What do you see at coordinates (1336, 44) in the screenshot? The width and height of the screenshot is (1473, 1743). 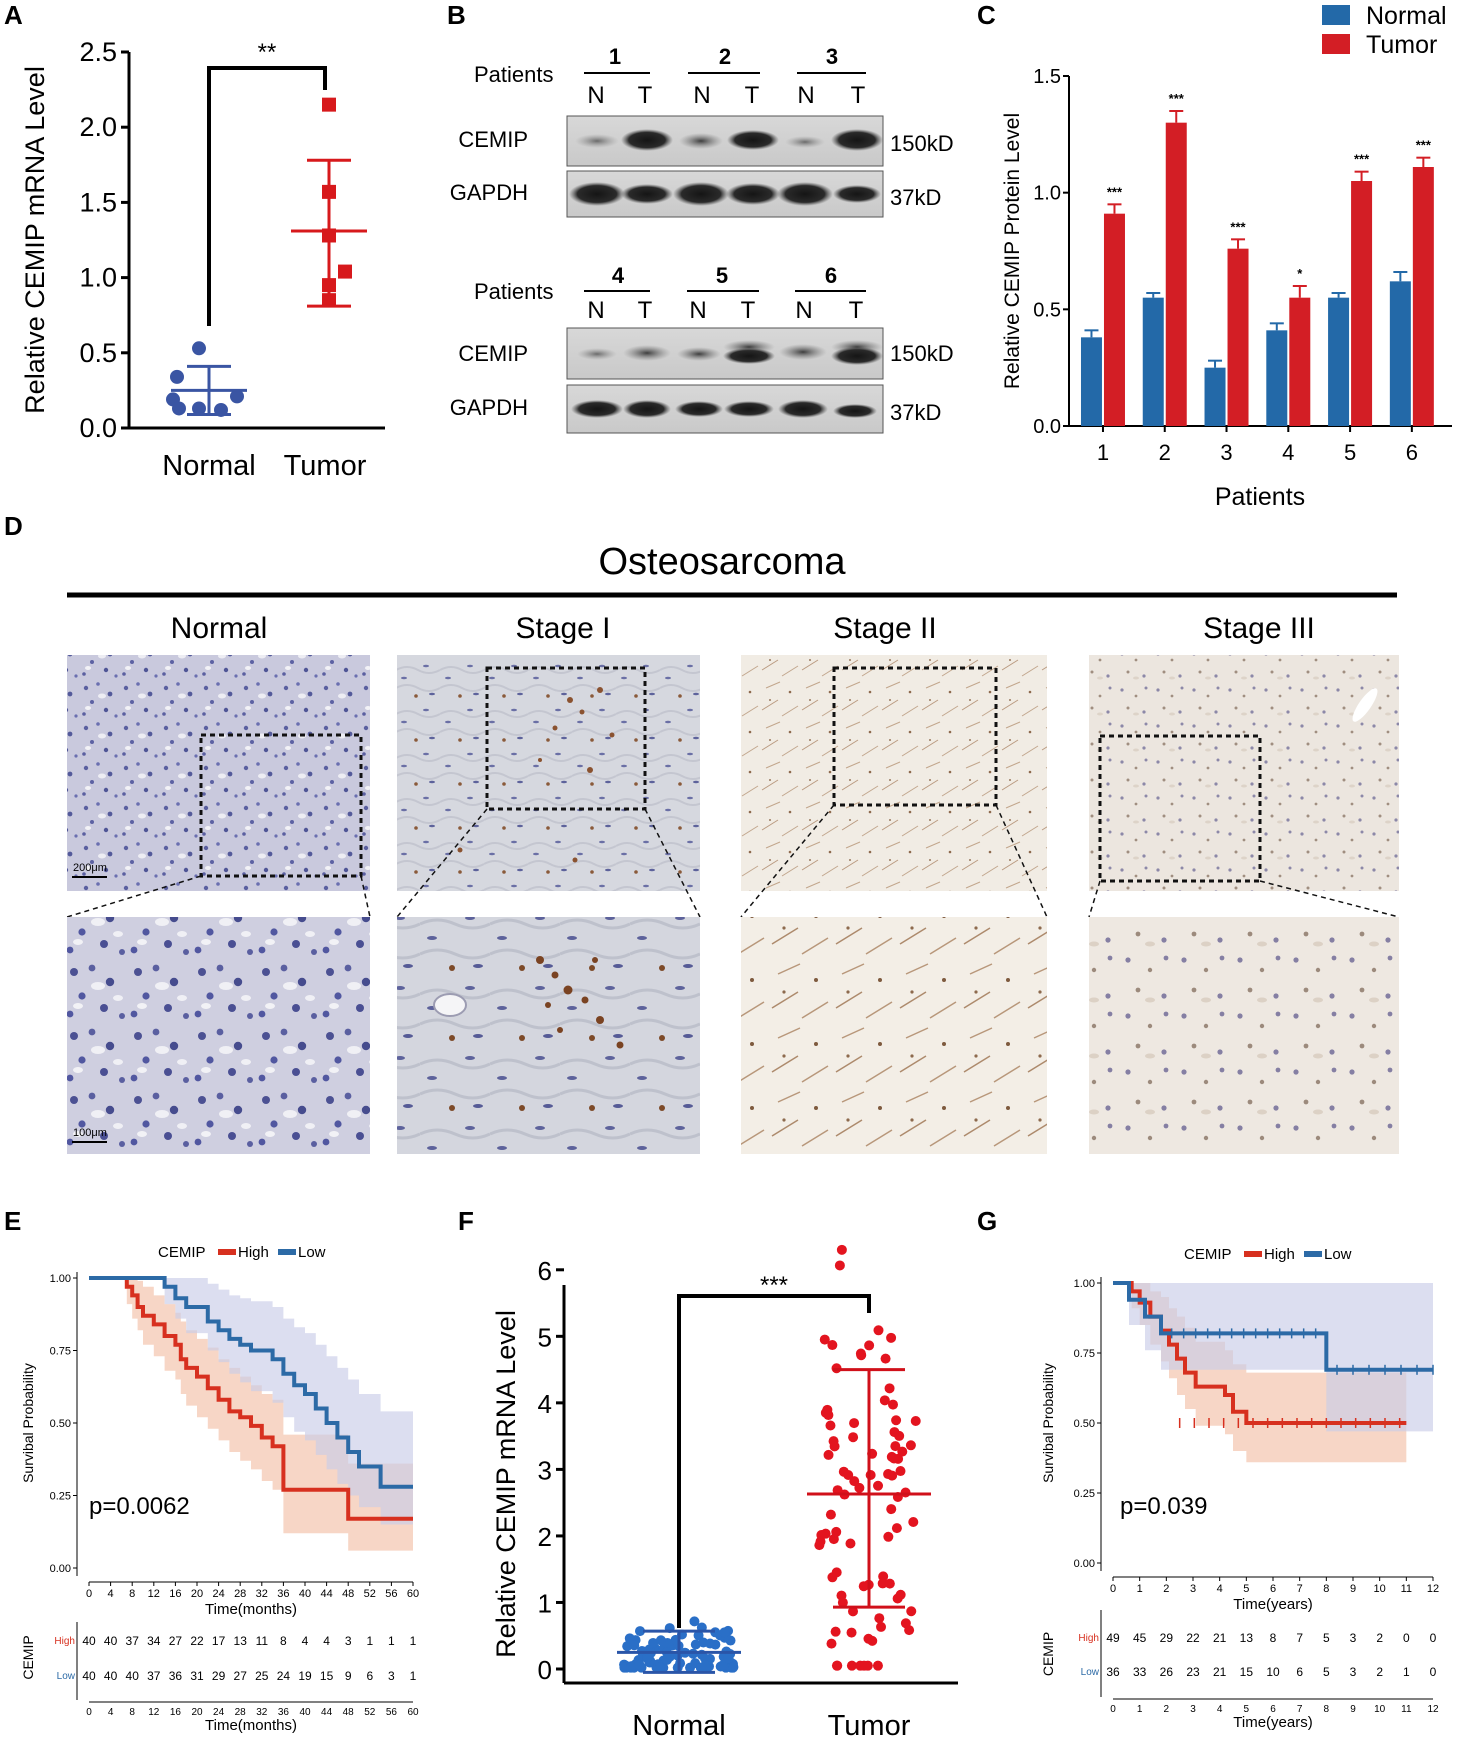 I see `legend-swatch-tumor` at bounding box center [1336, 44].